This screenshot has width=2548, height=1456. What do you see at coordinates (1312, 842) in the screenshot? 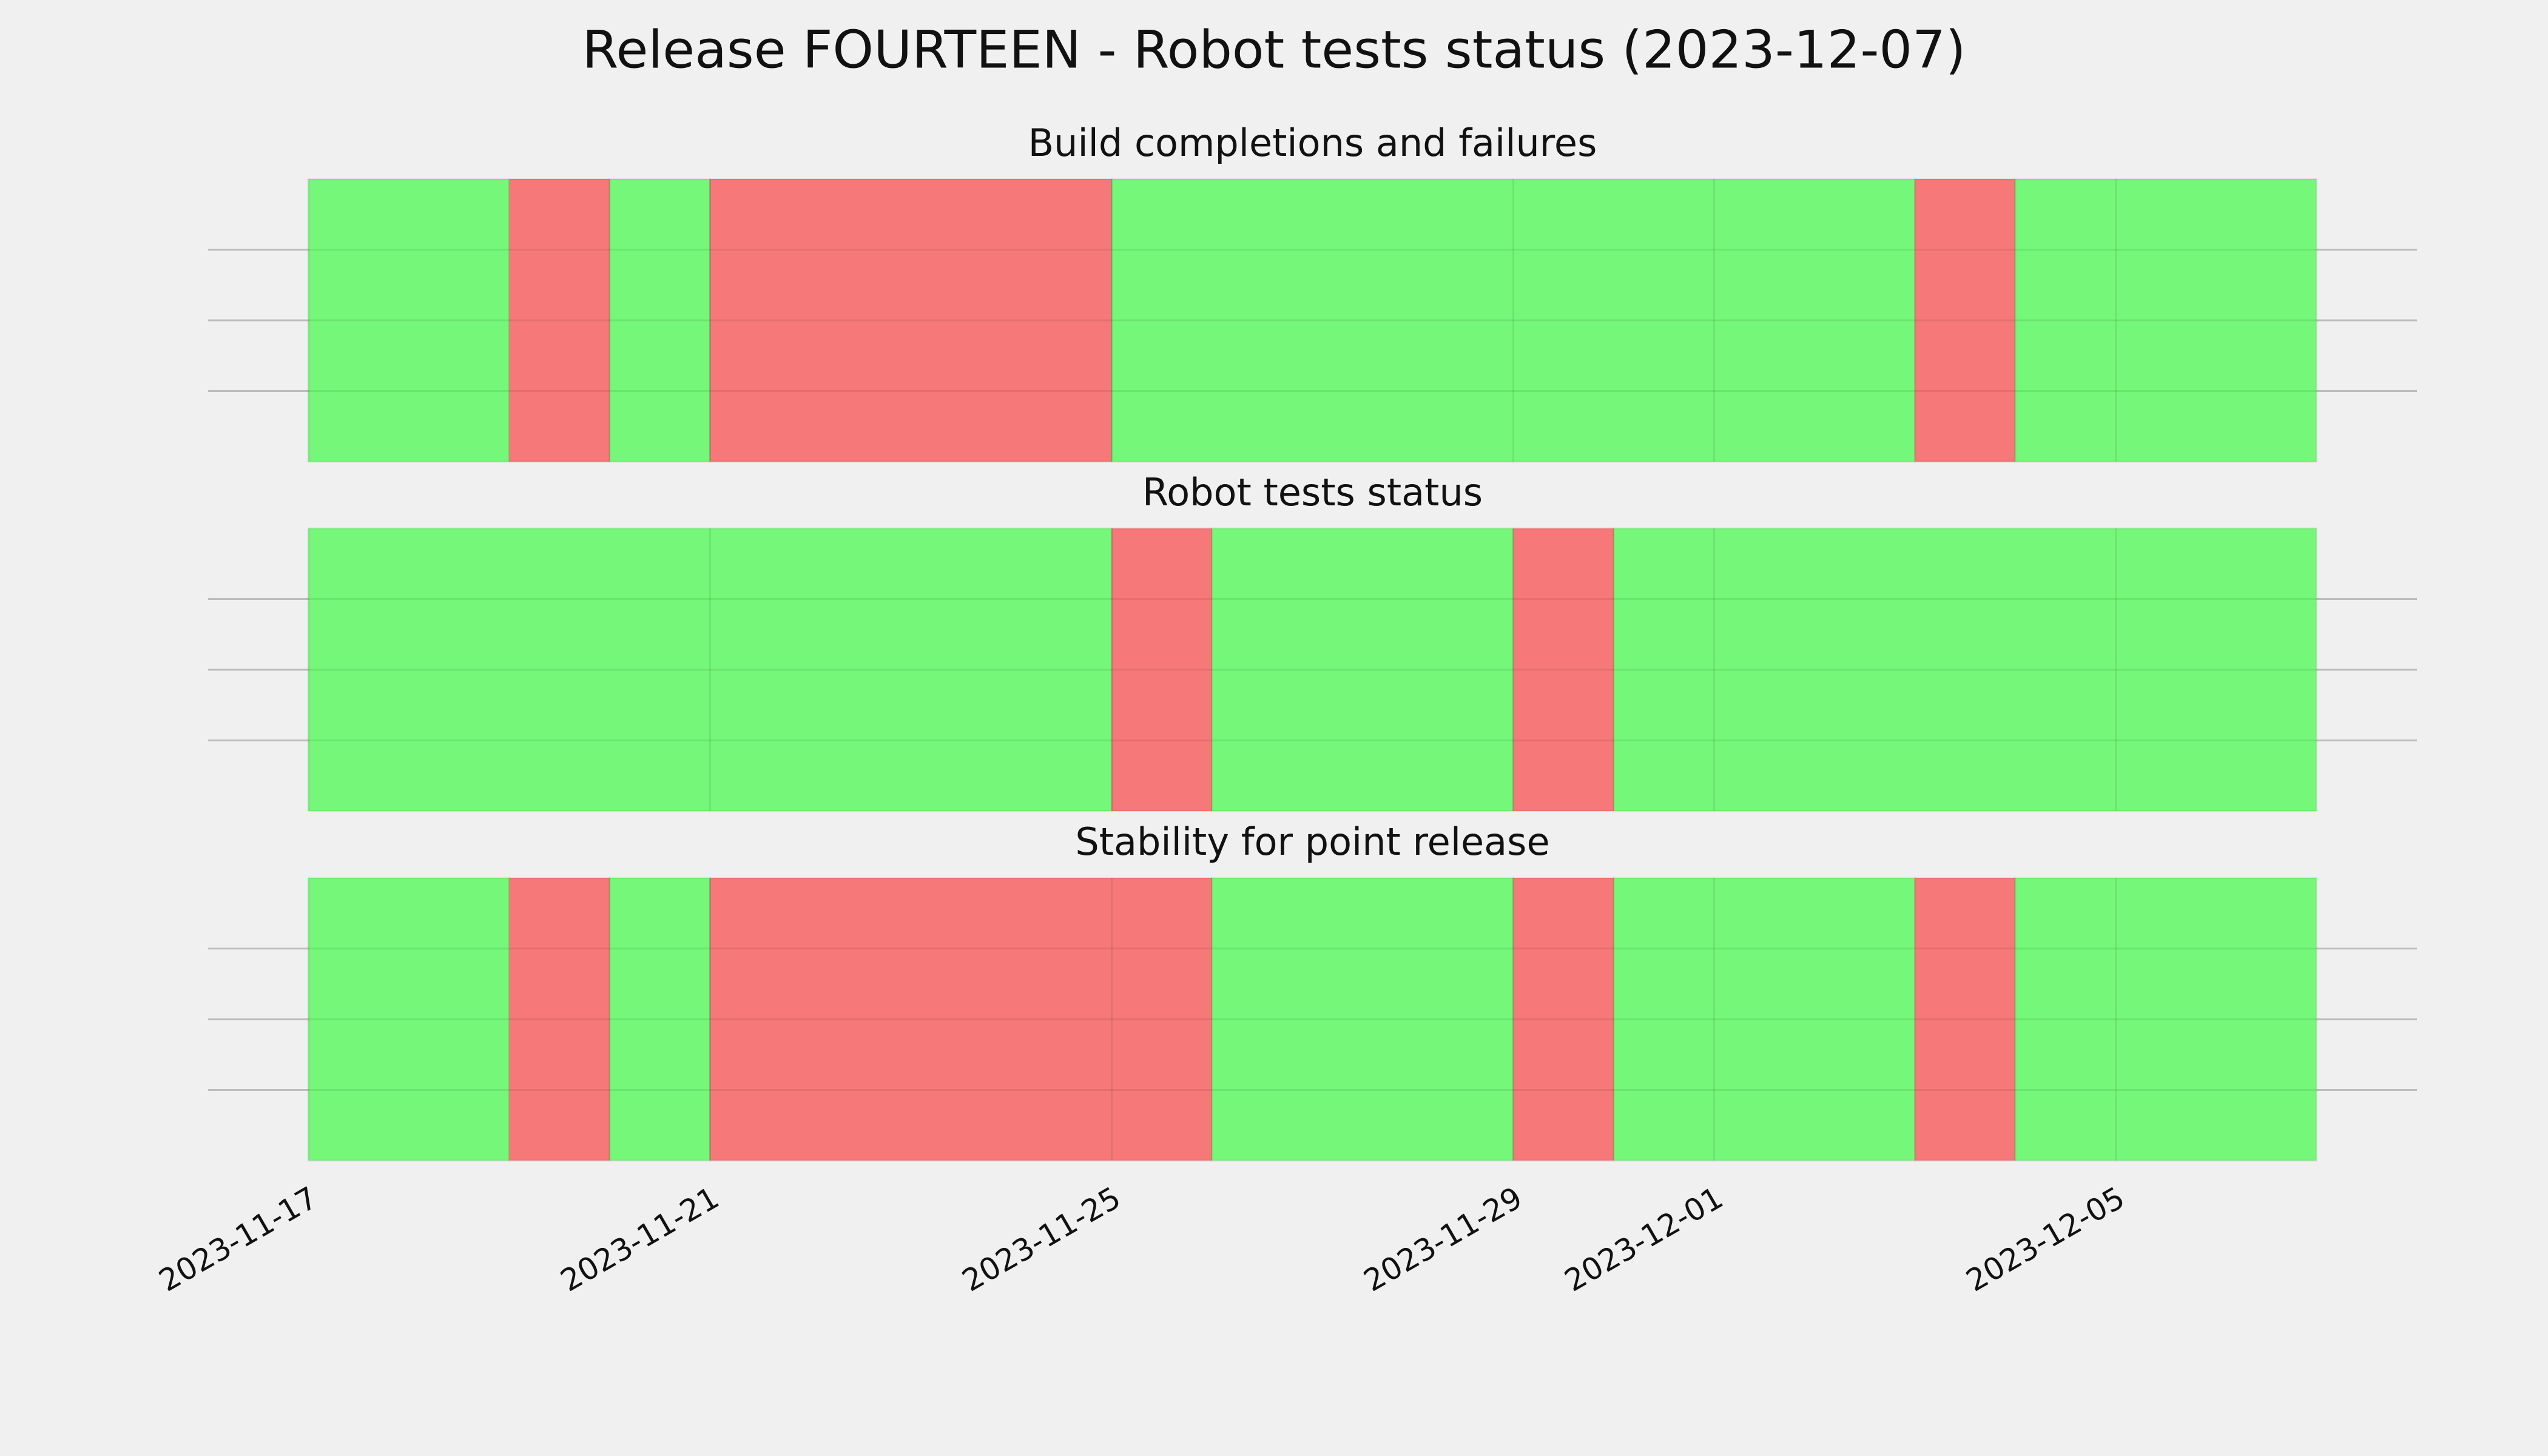
I see `panel-title: Stability for point release` at bounding box center [1312, 842].